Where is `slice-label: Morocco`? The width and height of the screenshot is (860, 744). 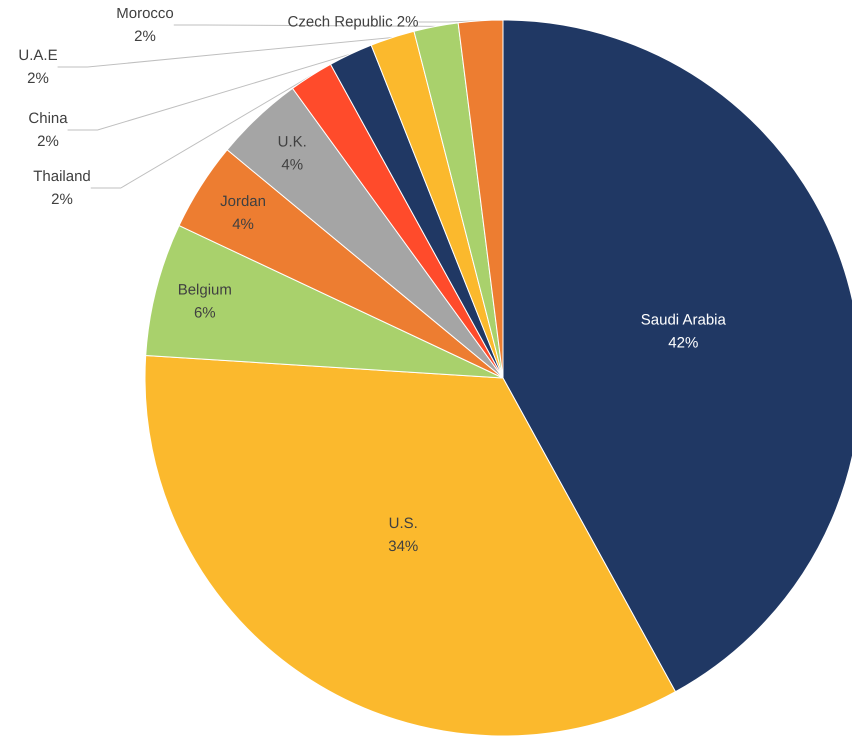
slice-label: Morocco is located at coordinates (145, 13).